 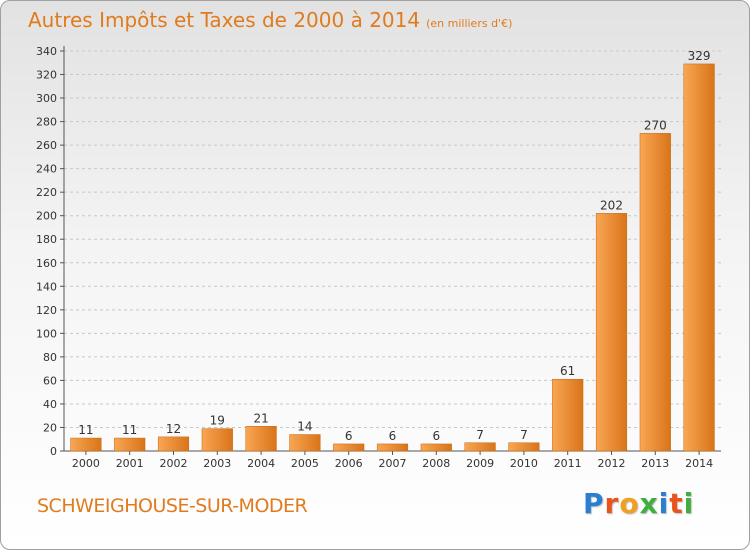 What do you see at coordinates (699, 56) in the screenshot?
I see `data-label-2014: 329` at bounding box center [699, 56].